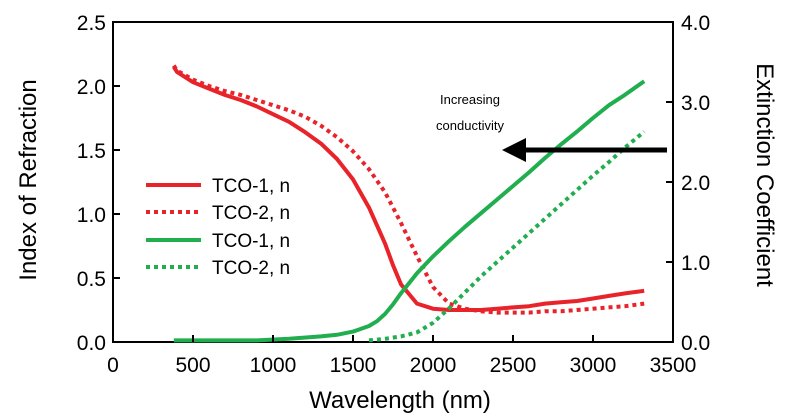 The height and width of the screenshot is (417, 792). Describe the element at coordinates (28, 179) in the screenshot. I see `y-axis-title: Index of Refraction` at that location.